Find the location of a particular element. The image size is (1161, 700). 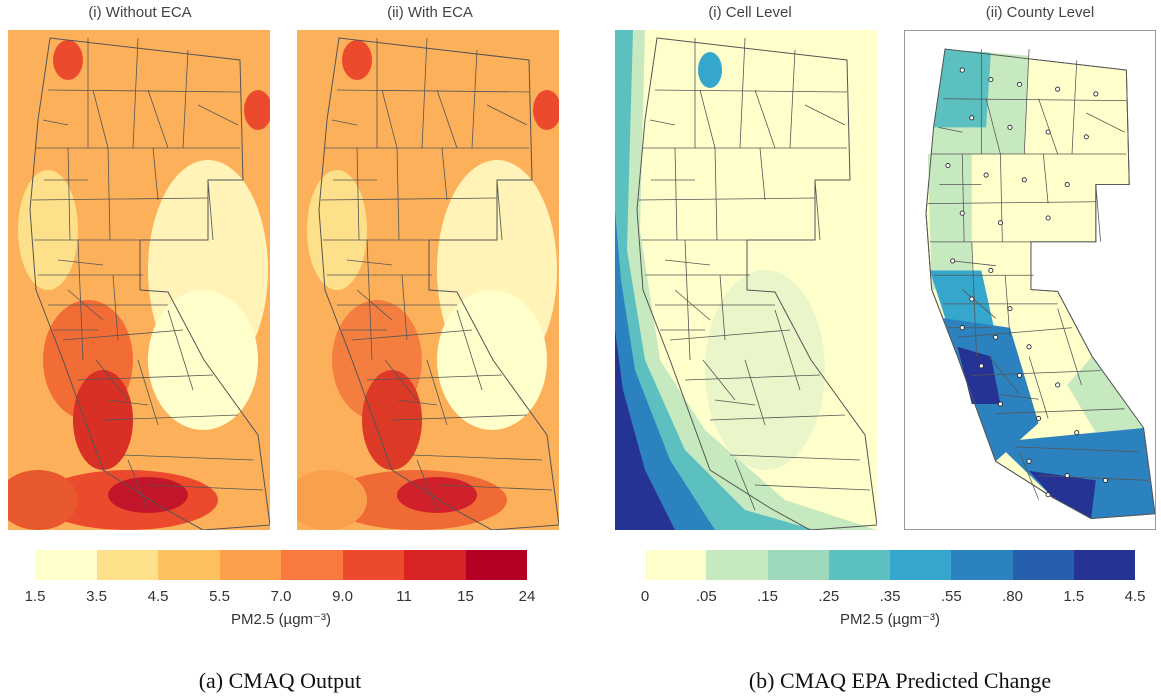

legend-predicted-change: 0 .05 .15 .25 .35 .55 .80 1.5 4.5 PM2.5 (µgm⁻³) is located at coordinates (893, 589).